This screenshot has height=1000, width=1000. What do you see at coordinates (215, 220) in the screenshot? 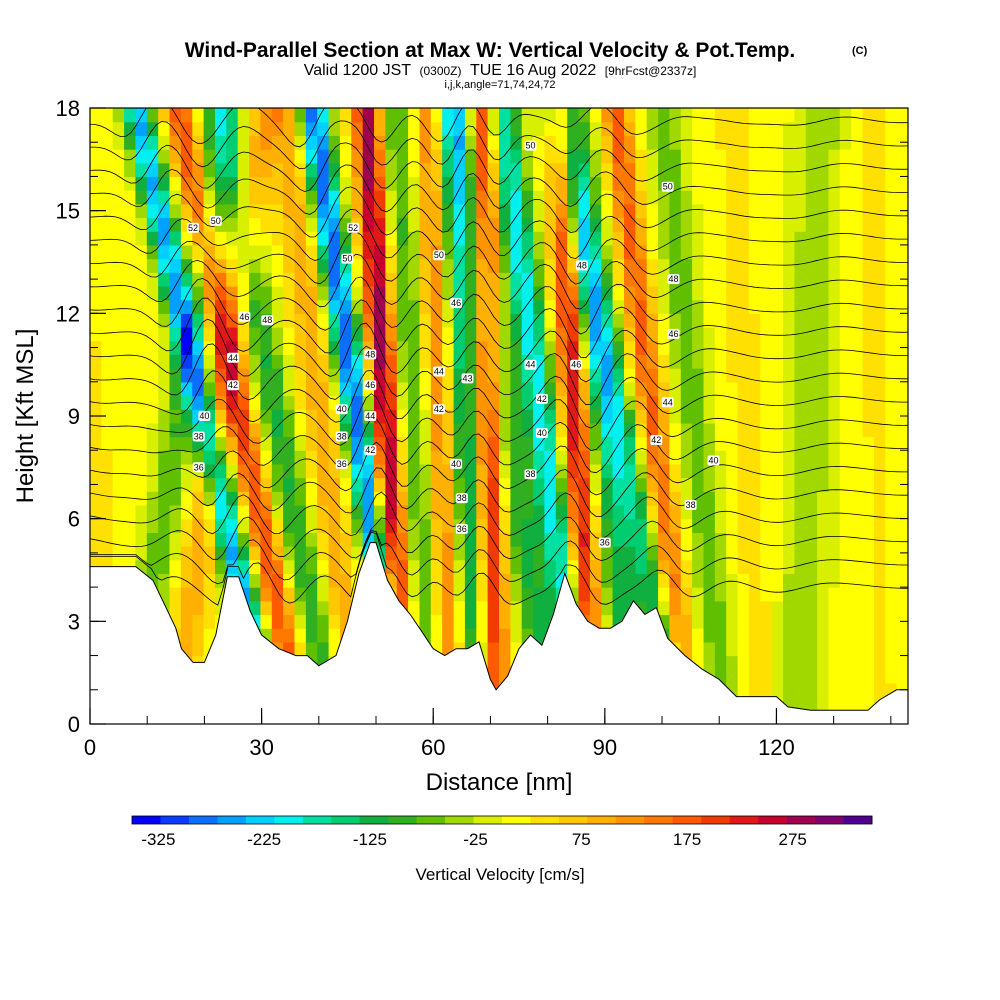
I see `contour-label: 50` at bounding box center [215, 220].